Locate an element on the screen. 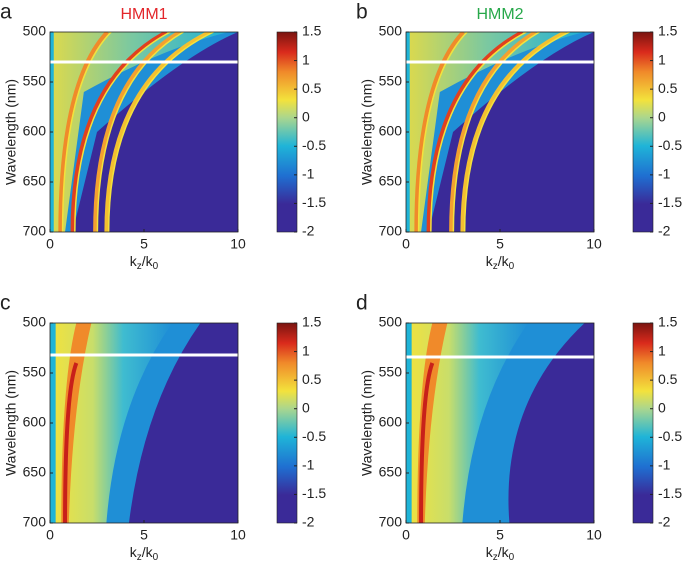  panel-label: d is located at coordinates (362, 303).